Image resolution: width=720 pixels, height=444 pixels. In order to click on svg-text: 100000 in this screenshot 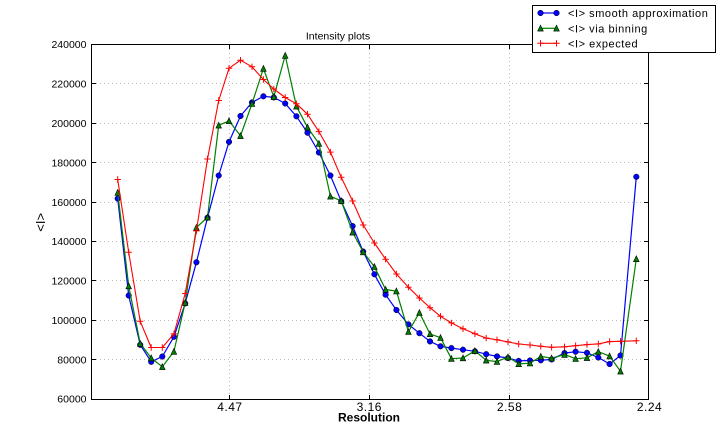, I will do `click(68, 321)`.